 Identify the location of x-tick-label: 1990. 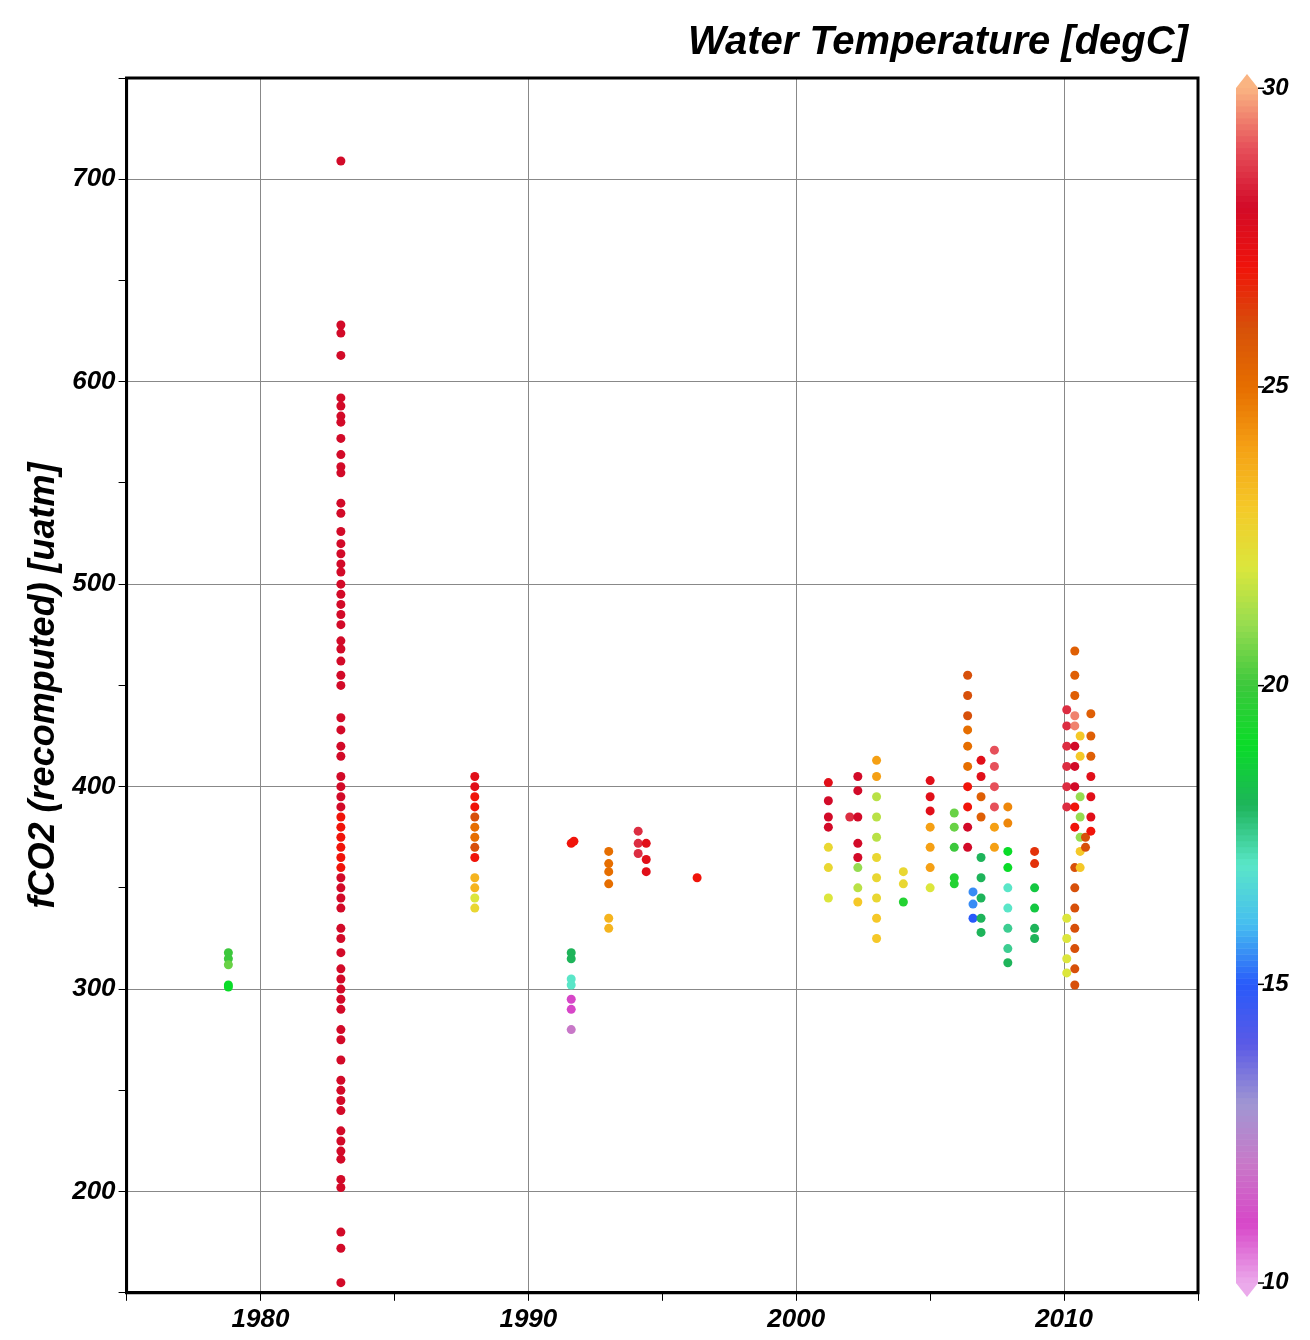
(528, 1317).